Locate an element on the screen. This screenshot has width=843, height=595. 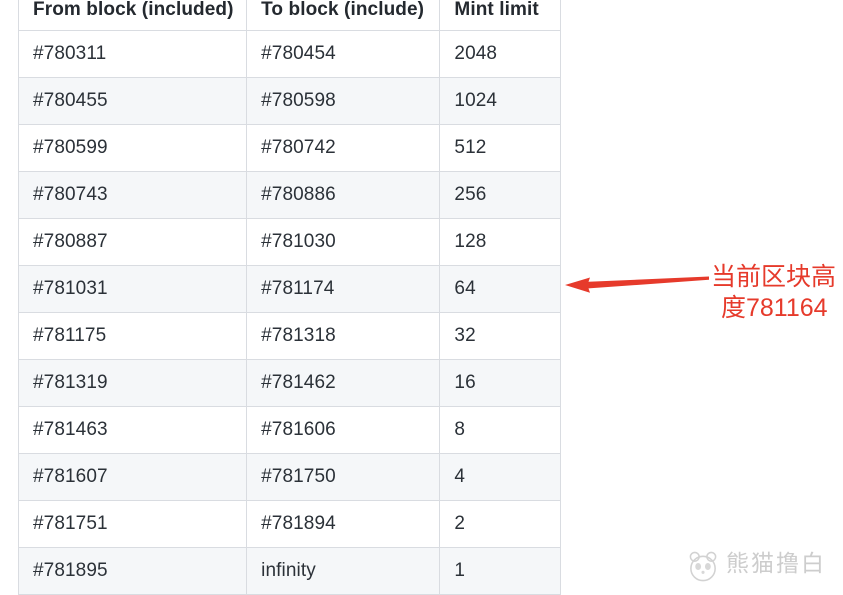
table-row: #781895 infinity 1 is located at coordinates (289, 571).